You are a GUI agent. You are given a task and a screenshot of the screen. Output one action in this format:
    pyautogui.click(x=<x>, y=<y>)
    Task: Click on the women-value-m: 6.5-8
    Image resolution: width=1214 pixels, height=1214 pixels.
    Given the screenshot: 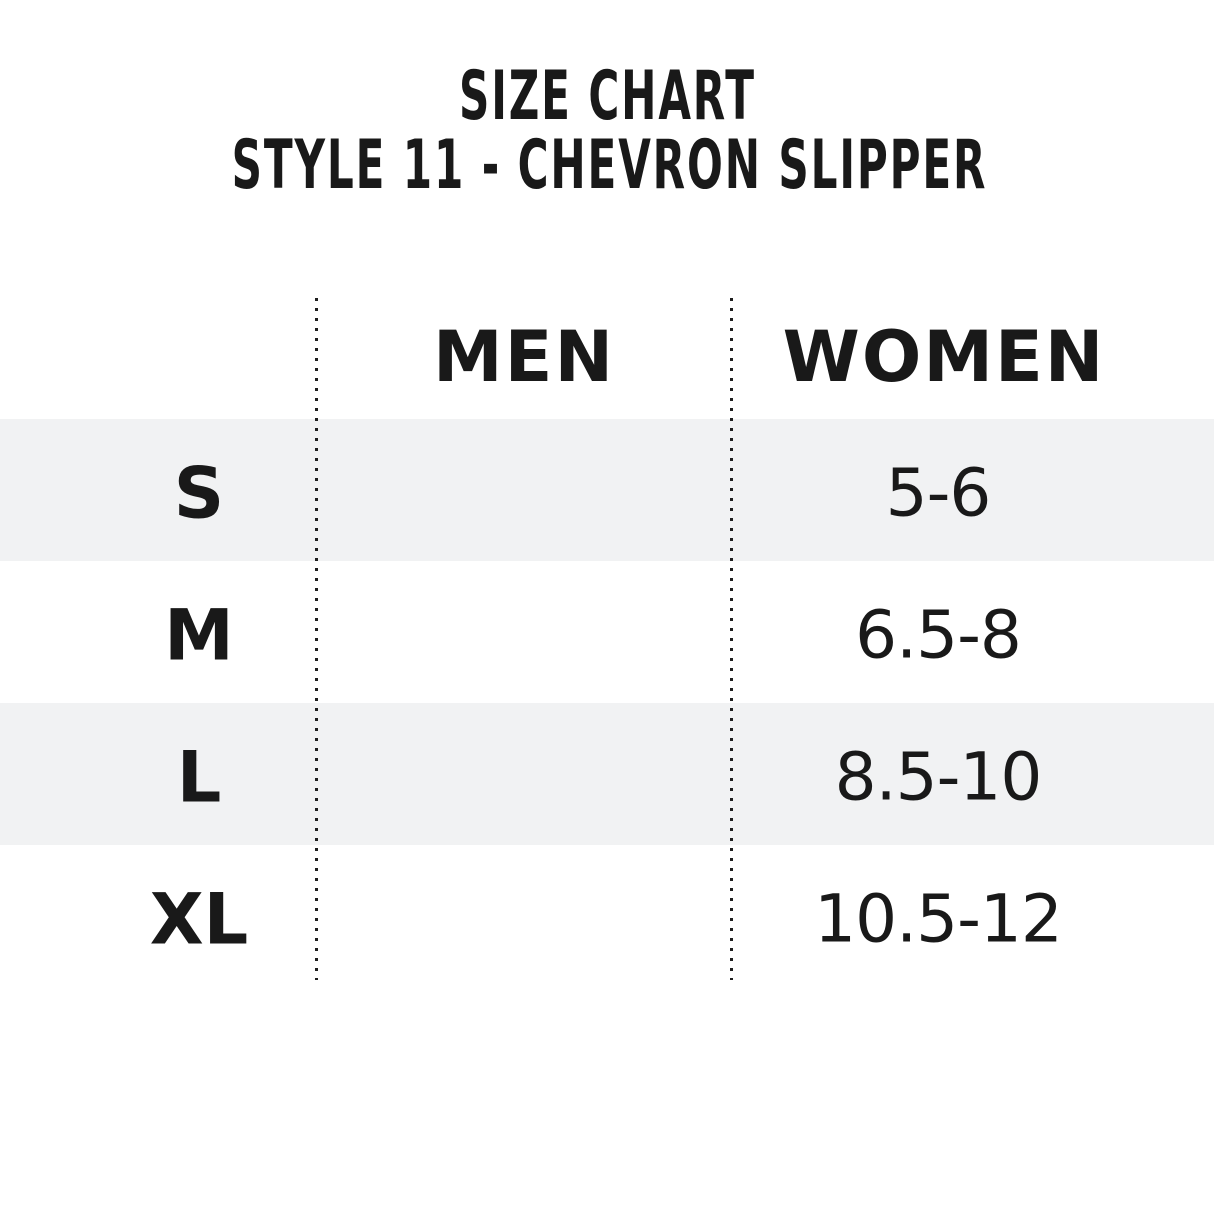 What is the action you would take?
    pyautogui.click(x=938, y=635)
    